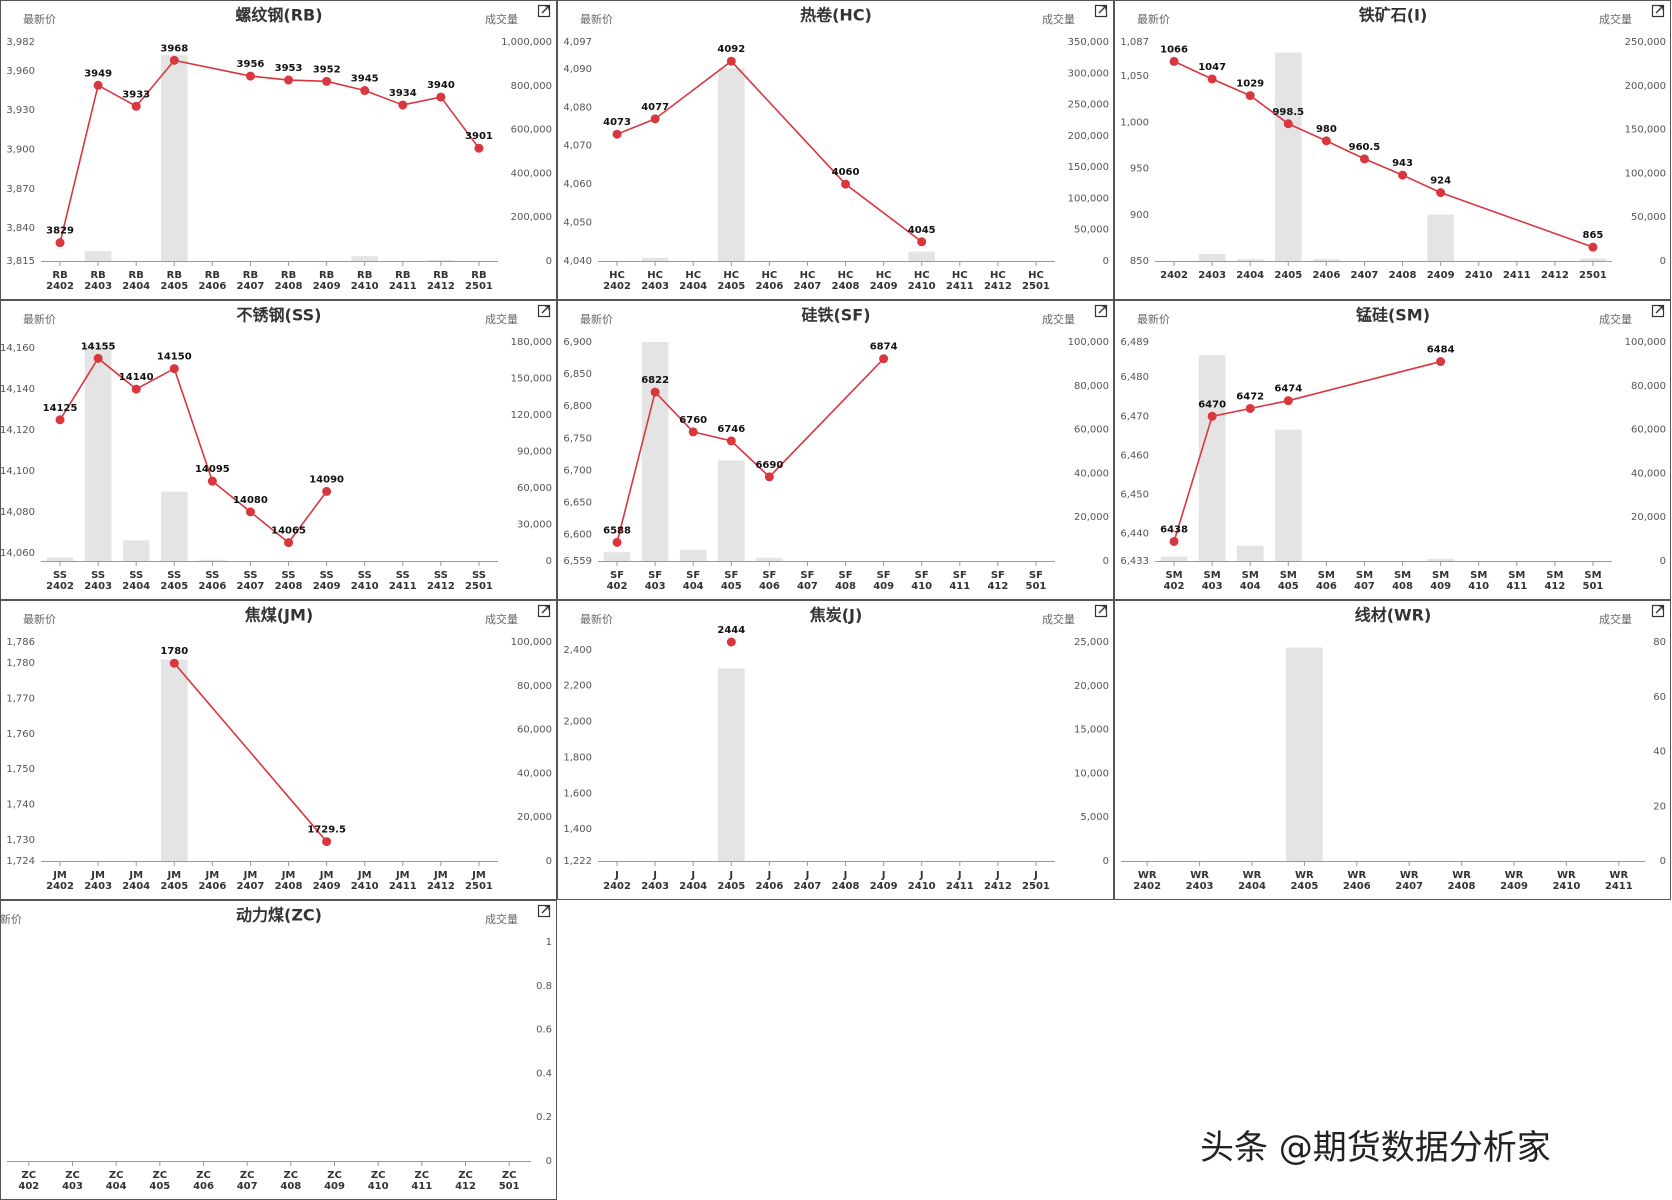  What do you see at coordinates (136, 281) in the screenshot?
I see `x-tick-label: RB 2404` at bounding box center [136, 281].